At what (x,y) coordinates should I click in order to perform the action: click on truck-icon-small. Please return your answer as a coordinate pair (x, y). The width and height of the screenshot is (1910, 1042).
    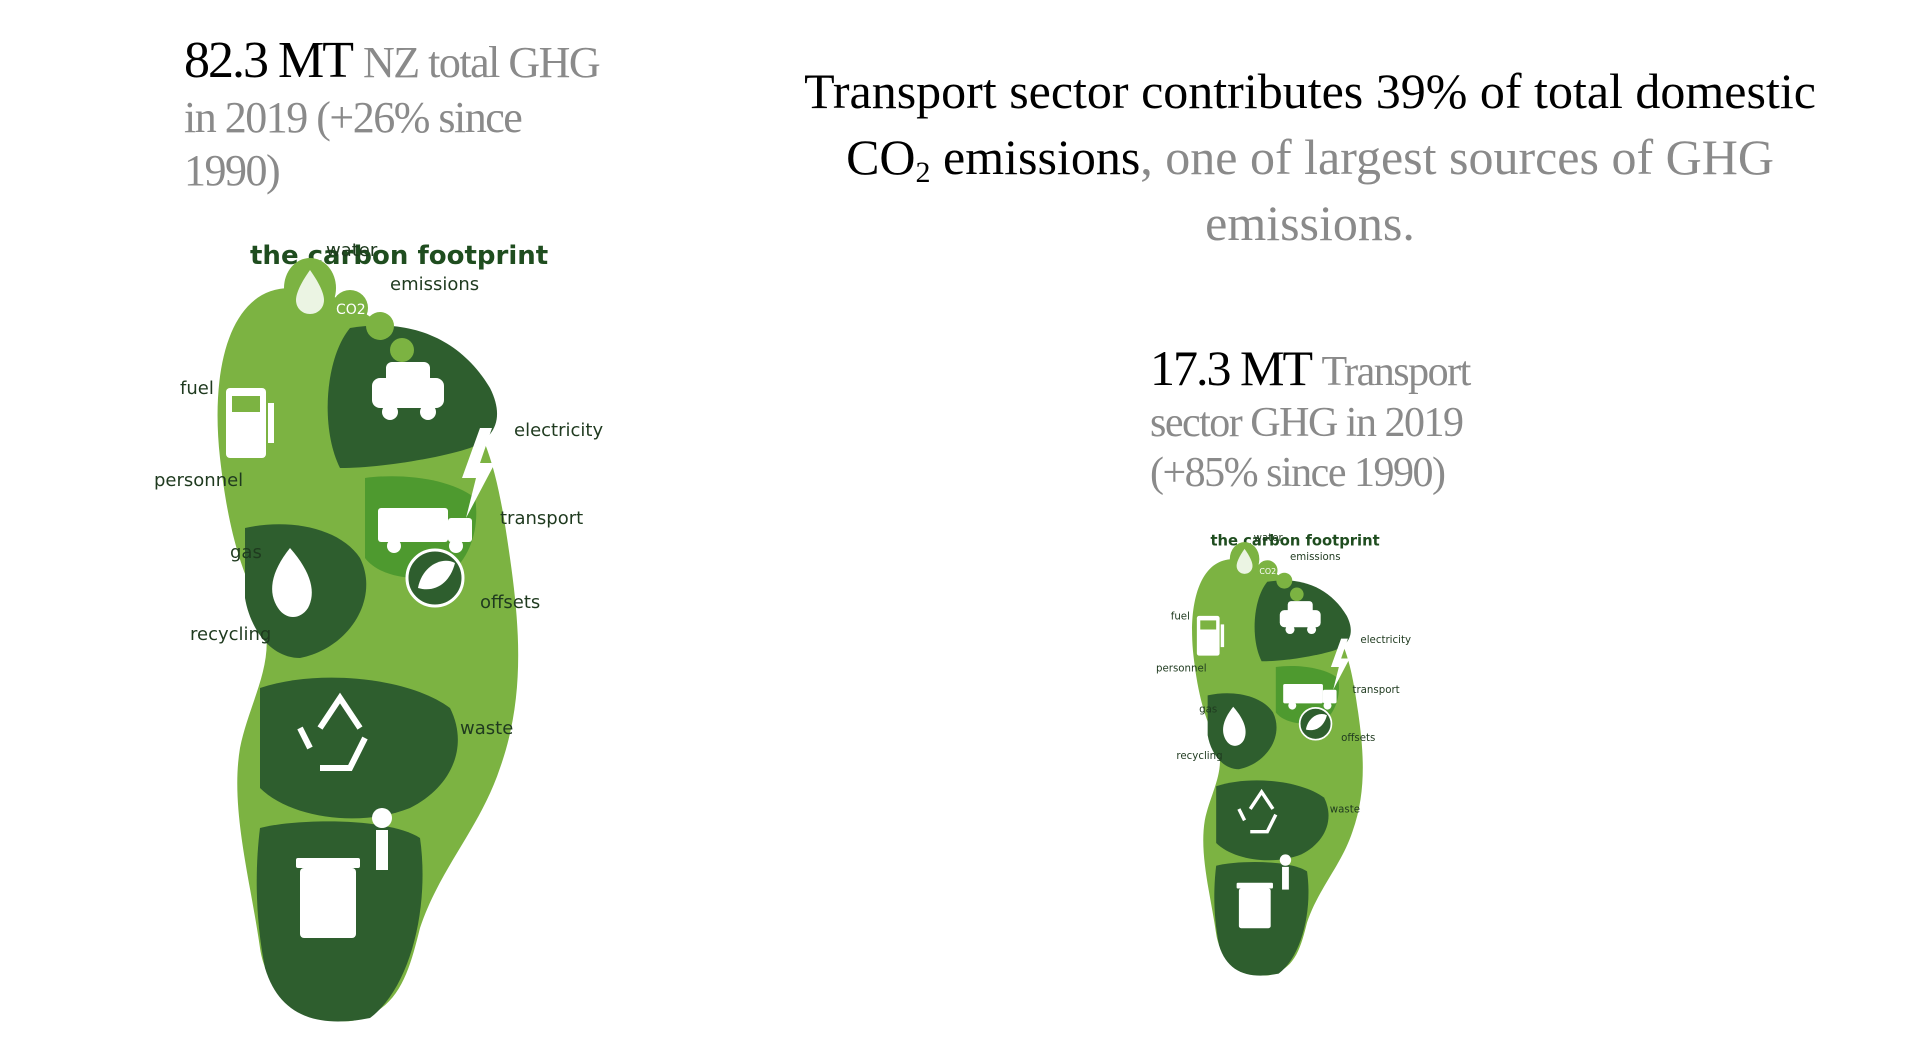
    Looking at the image, I should click on (1310, 697).